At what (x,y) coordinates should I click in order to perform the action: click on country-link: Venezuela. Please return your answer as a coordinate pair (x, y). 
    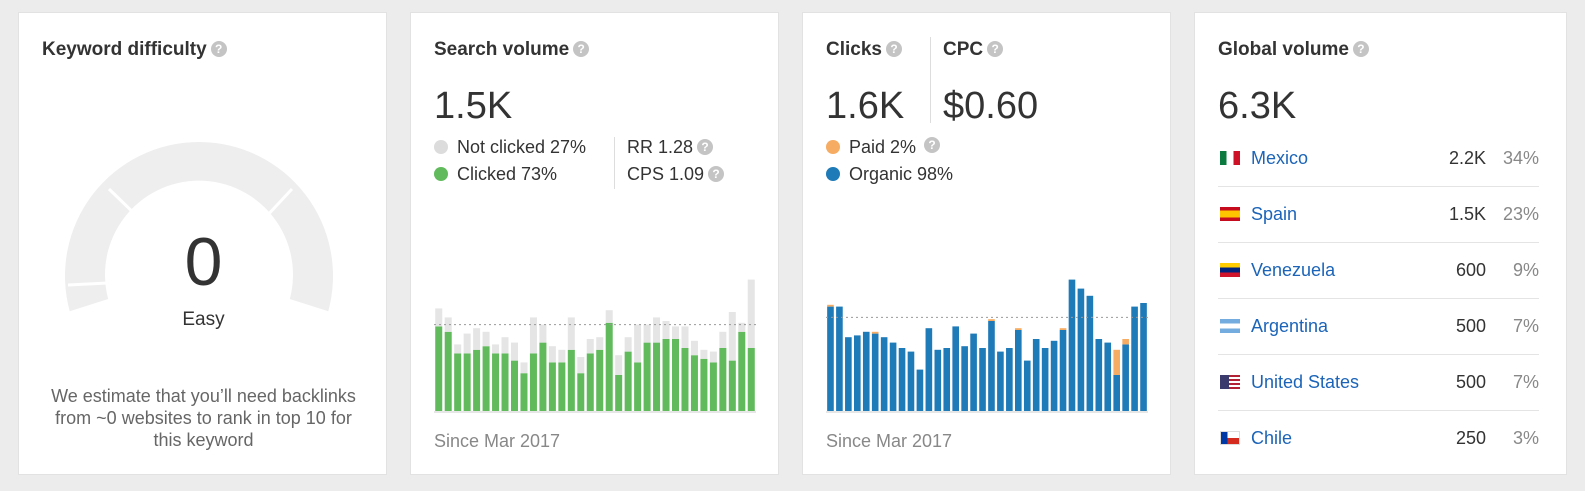
    Looking at the image, I should click on (1293, 270).